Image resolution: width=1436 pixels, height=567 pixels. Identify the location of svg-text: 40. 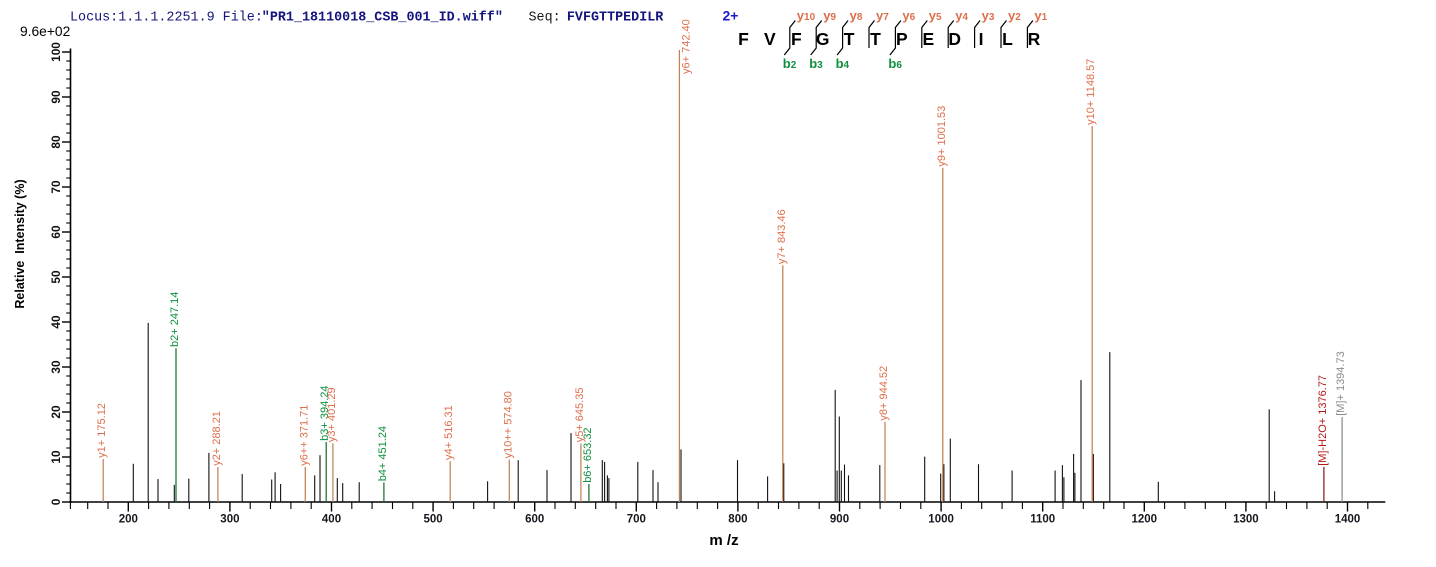
(56, 322).